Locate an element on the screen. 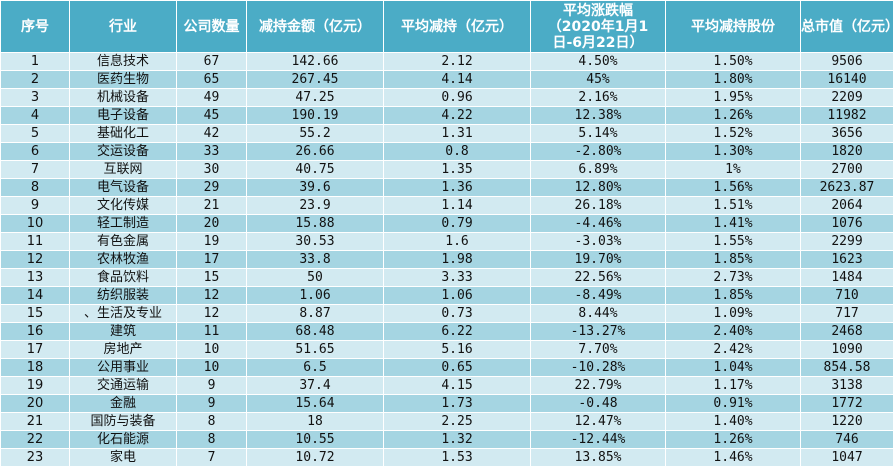 The height and width of the screenshot is (468, 893). cell-index: 15 is located at coordinates (35, 313).